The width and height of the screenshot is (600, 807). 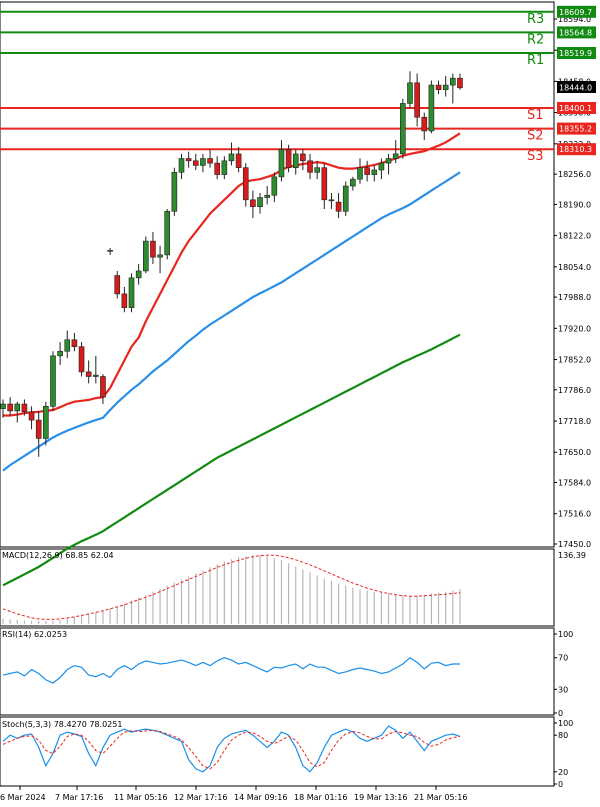 I want to click on macd-histogram, so click(x=231, y=589).